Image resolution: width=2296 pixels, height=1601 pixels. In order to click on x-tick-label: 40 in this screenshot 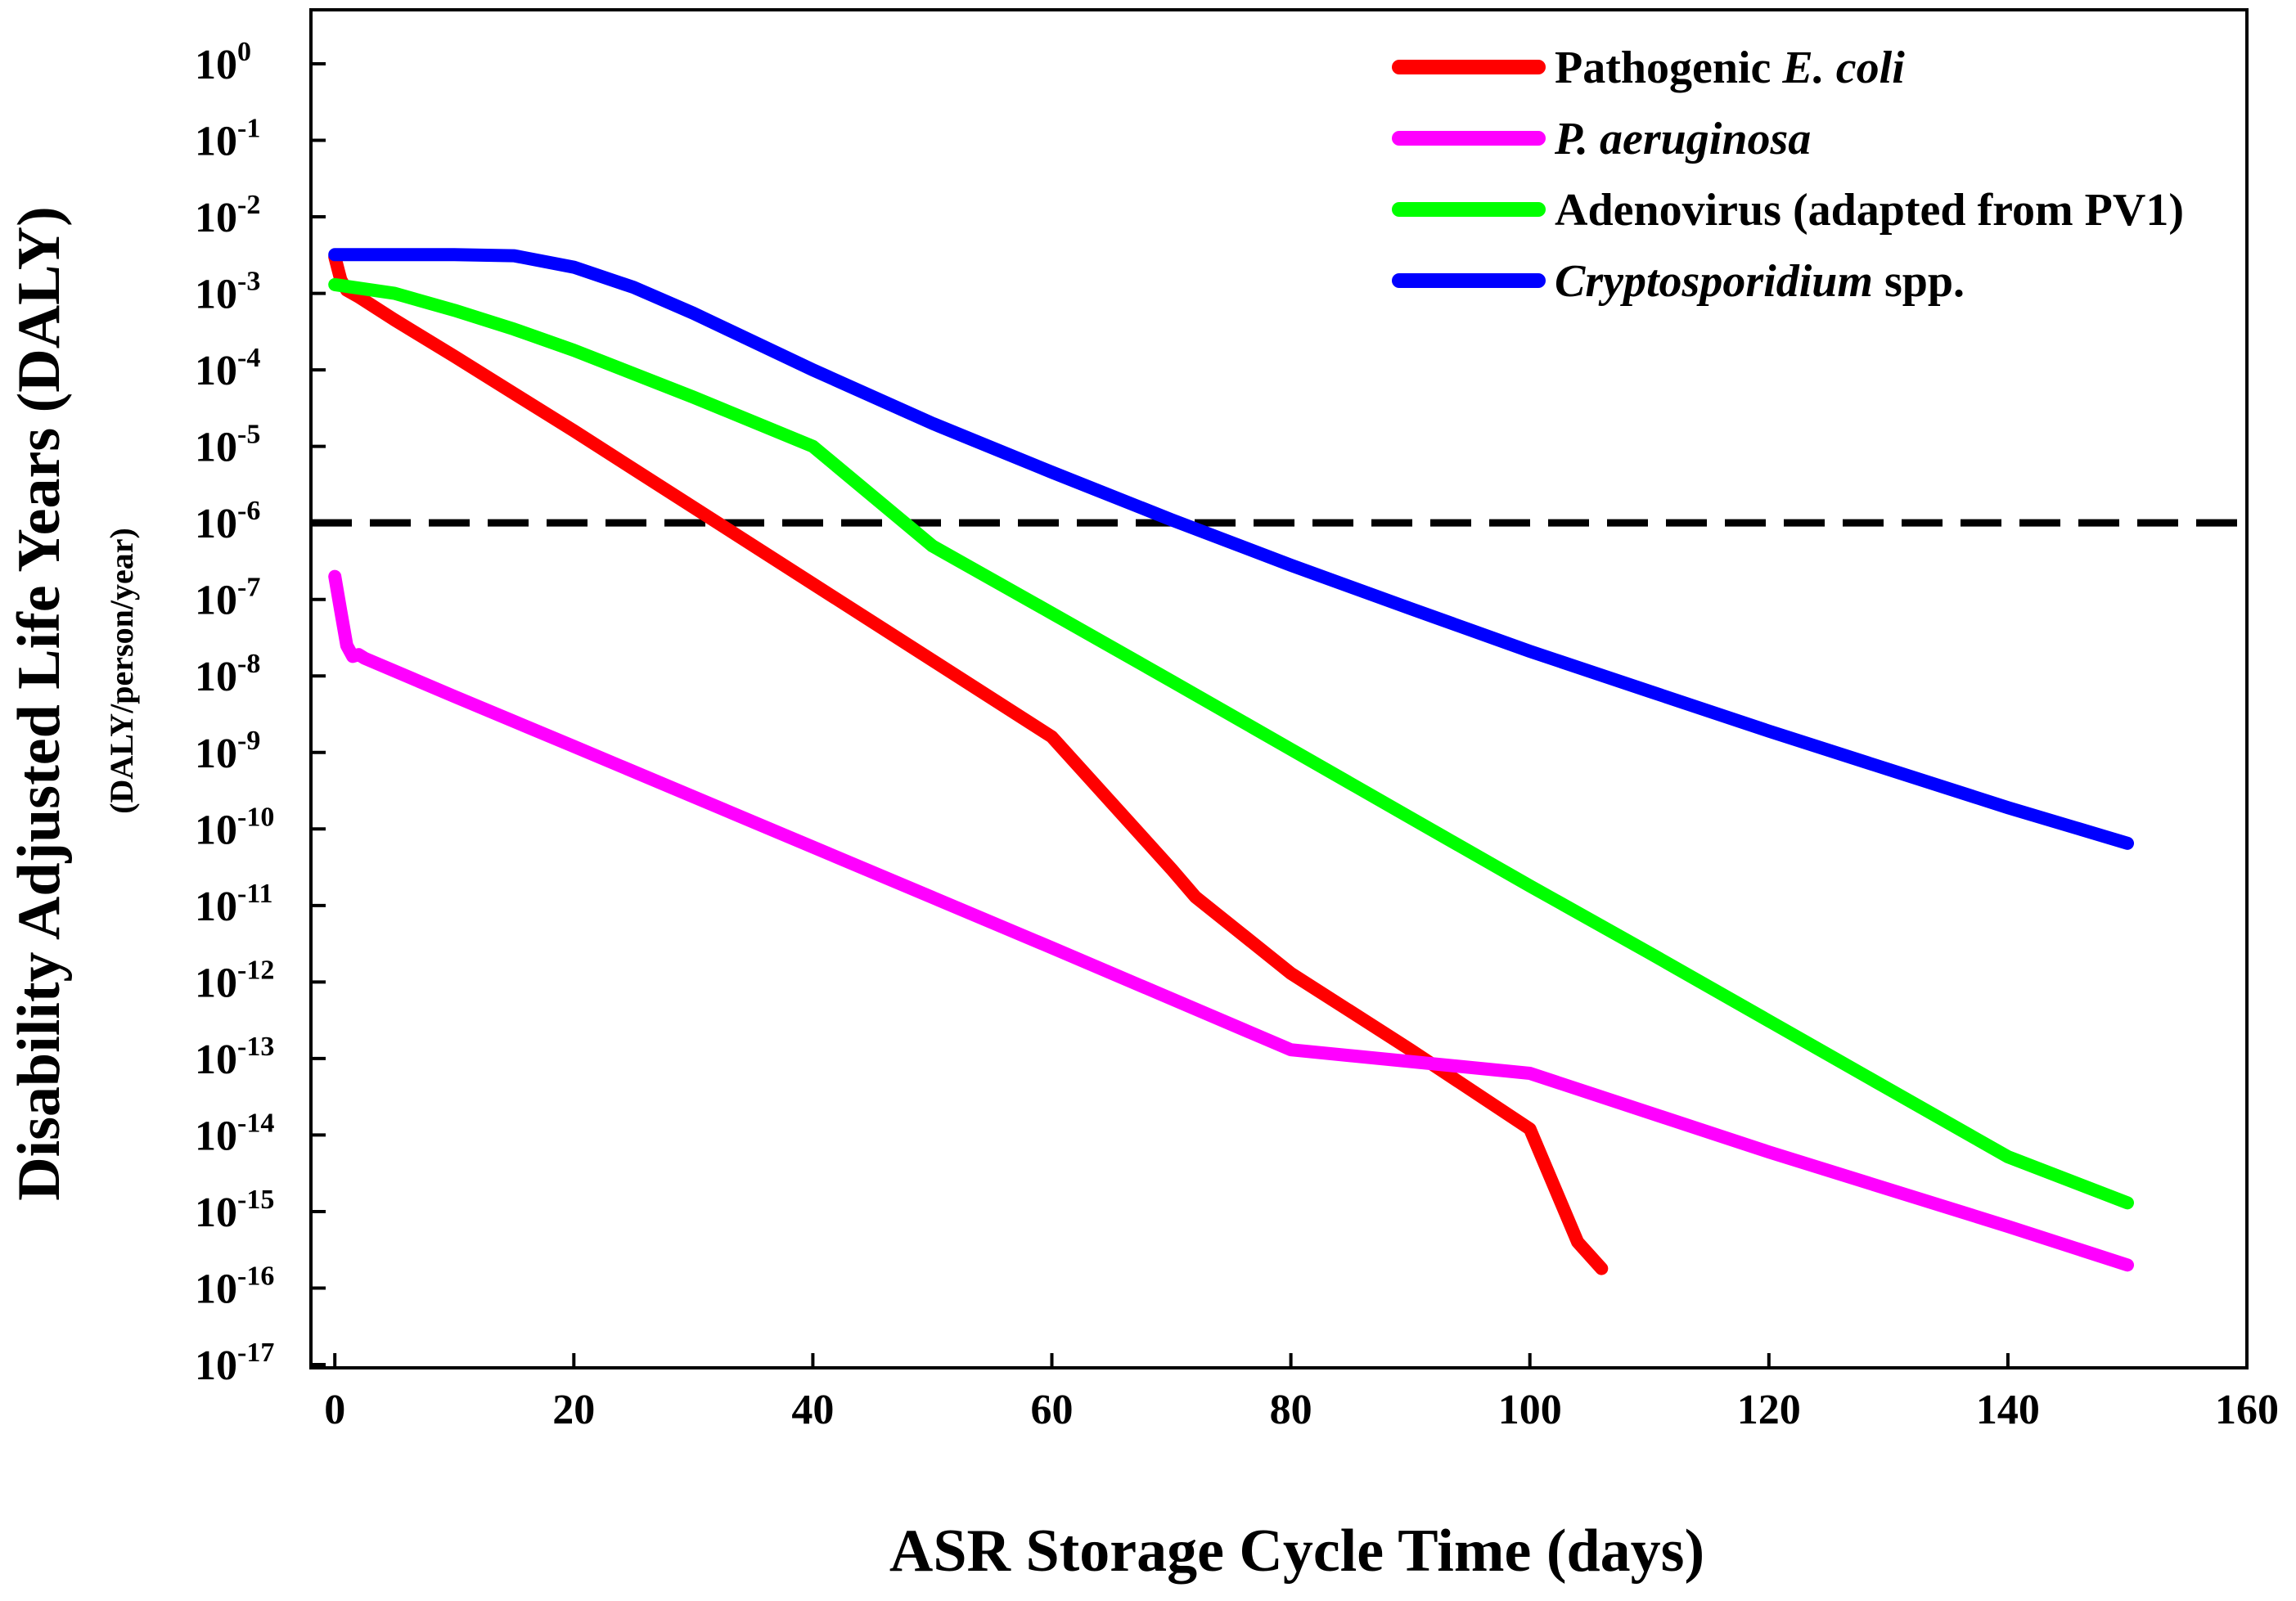, I will do `click(812, 1410)`.